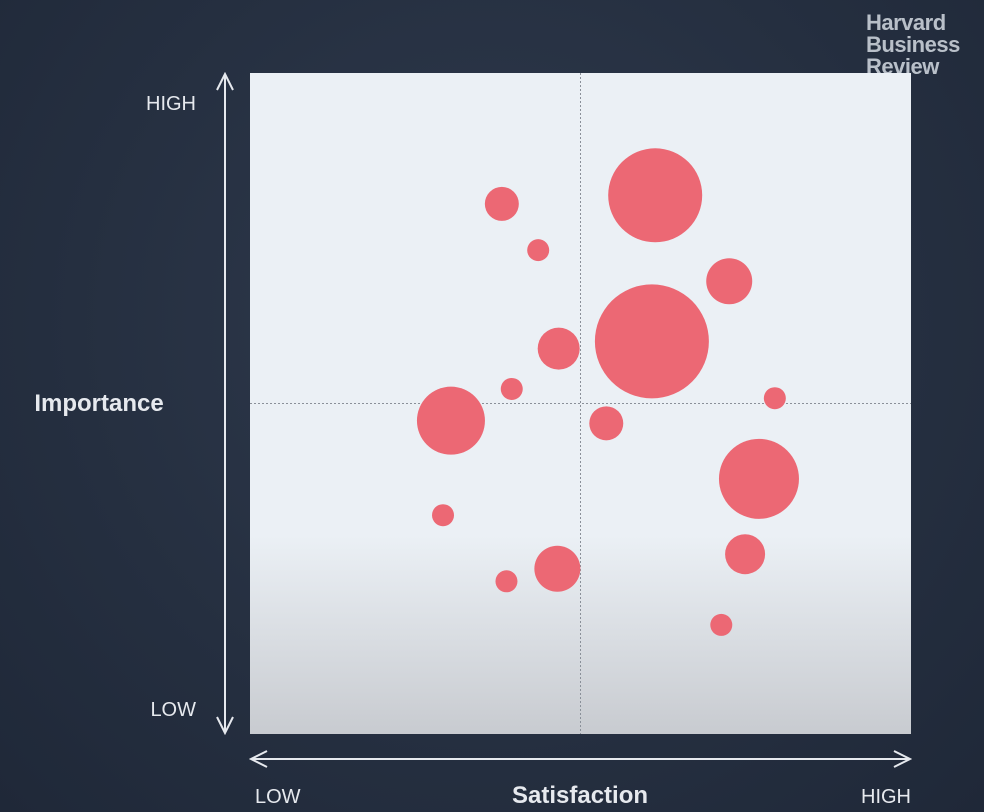 Image resolution: width=984 pixels, height=812 pixels. What do you see at coordinates (173, 710) in the screenshot?
I see `y-tick-low: LOW` at bounding box center [173, 710].